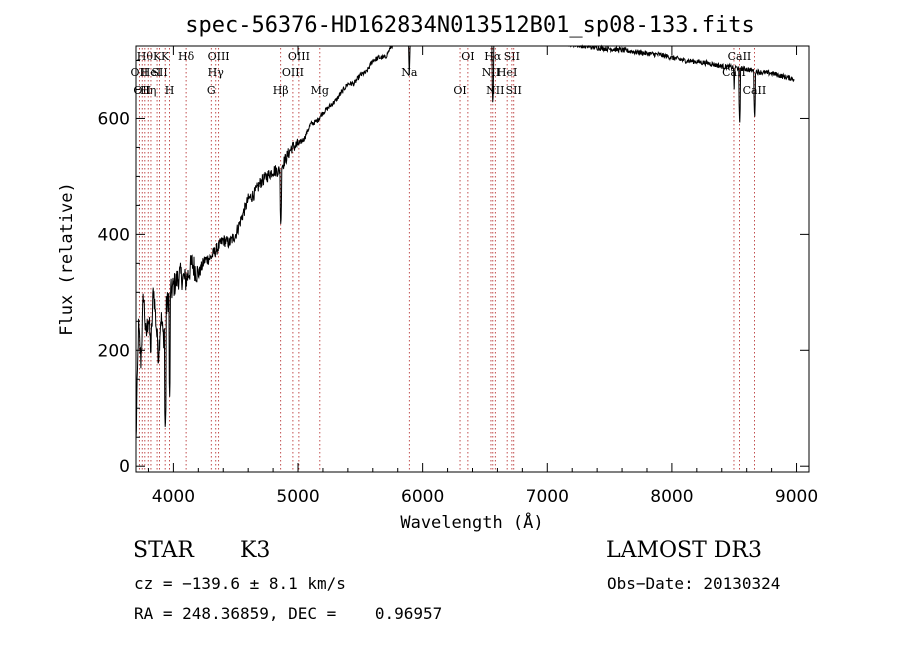 The width and height of the screenshot is (900, 649). What do you see at coordinates (186, 56) in the screenshot?
I see `spectral-line-label: Hδ` at bounding box center [186, 56].